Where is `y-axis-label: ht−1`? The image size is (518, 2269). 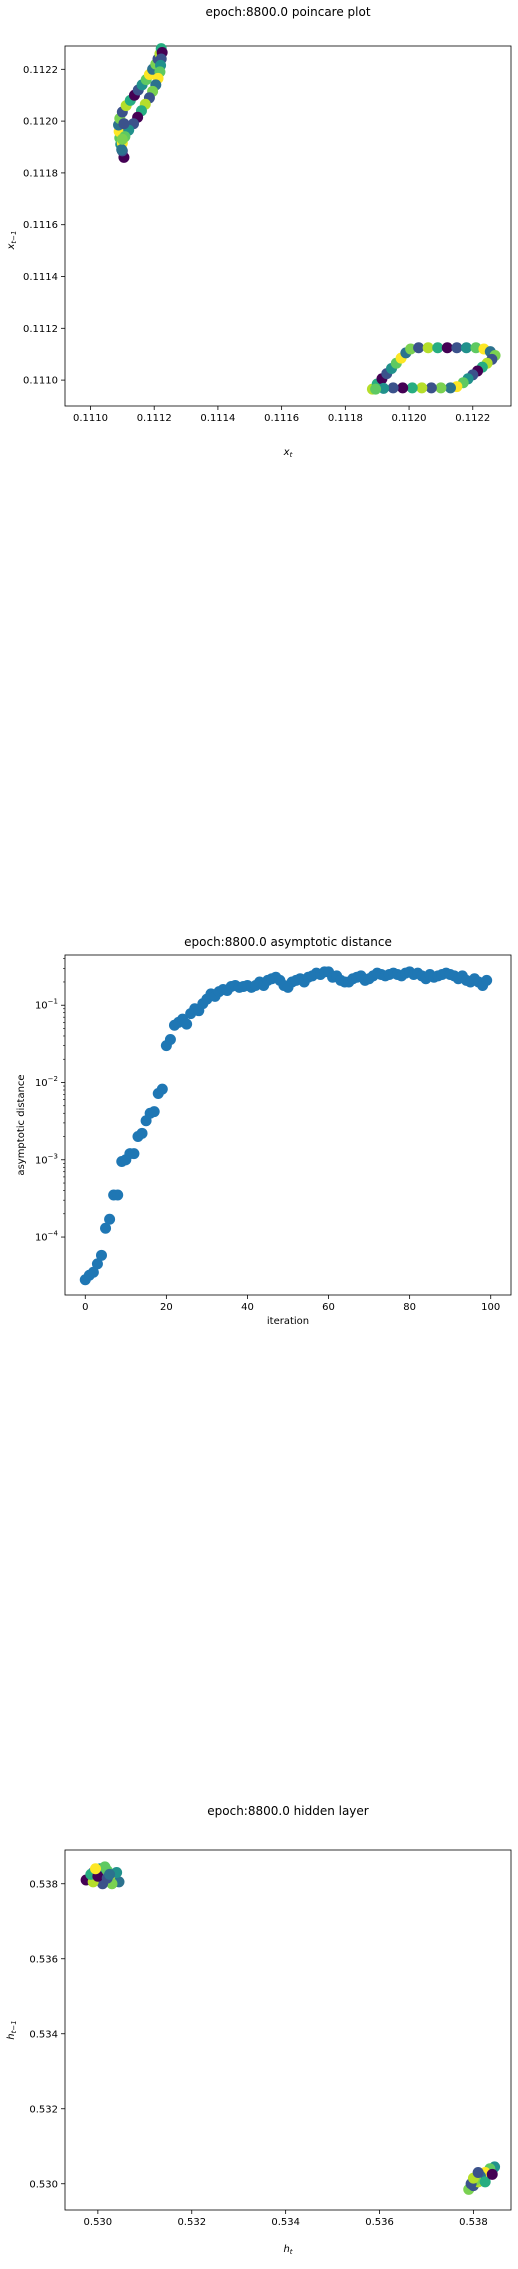
y-axis-label: ht−1 is located at coordinates (12, 2029).